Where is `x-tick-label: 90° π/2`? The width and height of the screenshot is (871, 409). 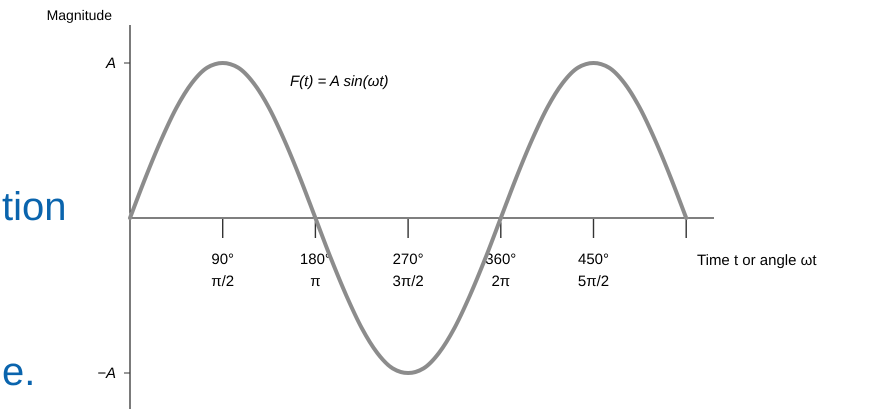 x-tick-label: 90° π/2 is located at coordinates (222, 270).